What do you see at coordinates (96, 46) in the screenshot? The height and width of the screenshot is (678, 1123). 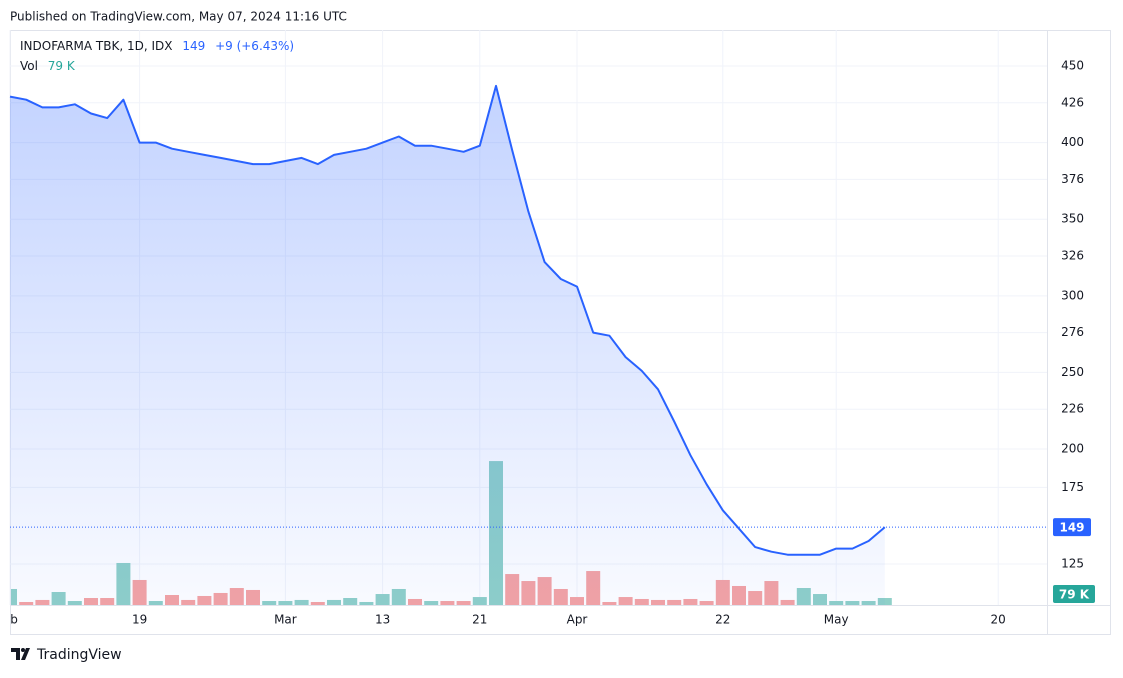 I see `symbol: INDOFARMA TBK, 1D, IDX` at bounding box center [96, 46].